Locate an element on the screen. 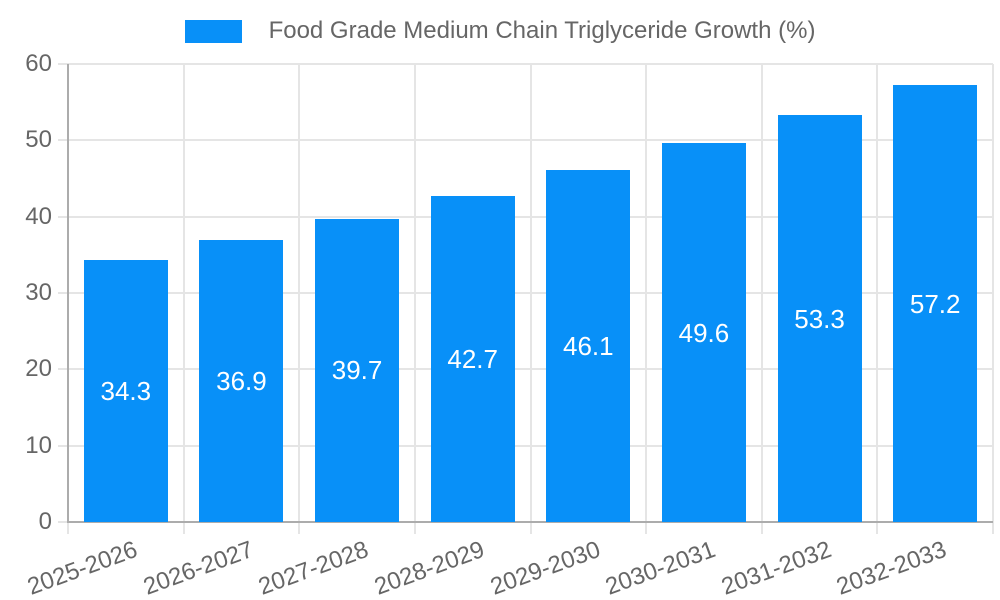 The image size is (1000, 600). bar-value-label: 53.3 is located at coordinates (819, 318).